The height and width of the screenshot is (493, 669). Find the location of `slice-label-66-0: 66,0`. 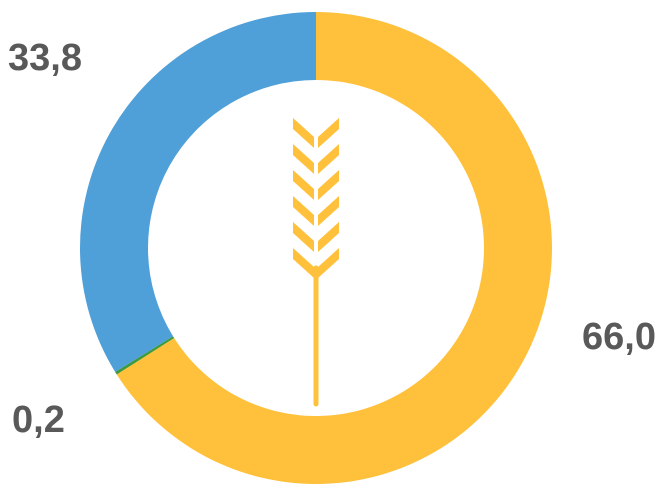

slice-label-66-0: 66,0 is located at coordinates (619, 337).